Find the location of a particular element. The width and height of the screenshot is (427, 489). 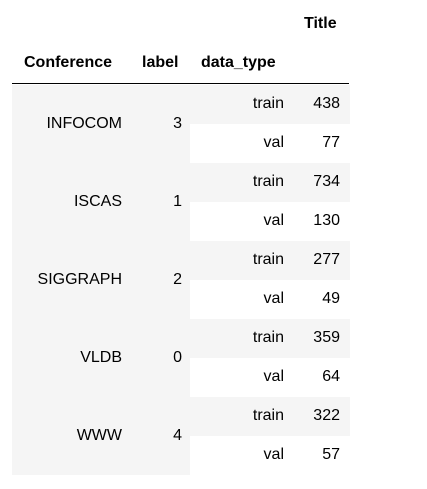

title-count-cell: 277 is located at coordinates (326, 259).